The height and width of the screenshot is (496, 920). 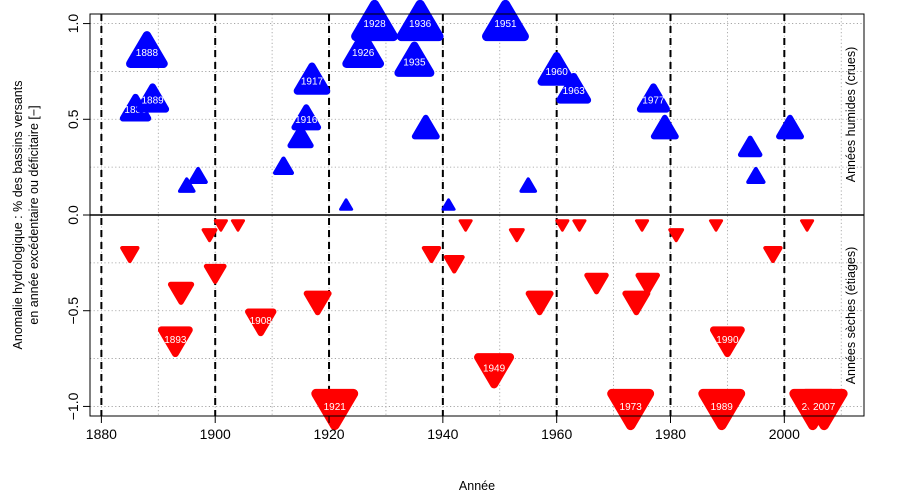 What do you see at coordinates (335, 407) in the screenshot?
I see `point-year-label: 1921` at bounding box center [335, 407].